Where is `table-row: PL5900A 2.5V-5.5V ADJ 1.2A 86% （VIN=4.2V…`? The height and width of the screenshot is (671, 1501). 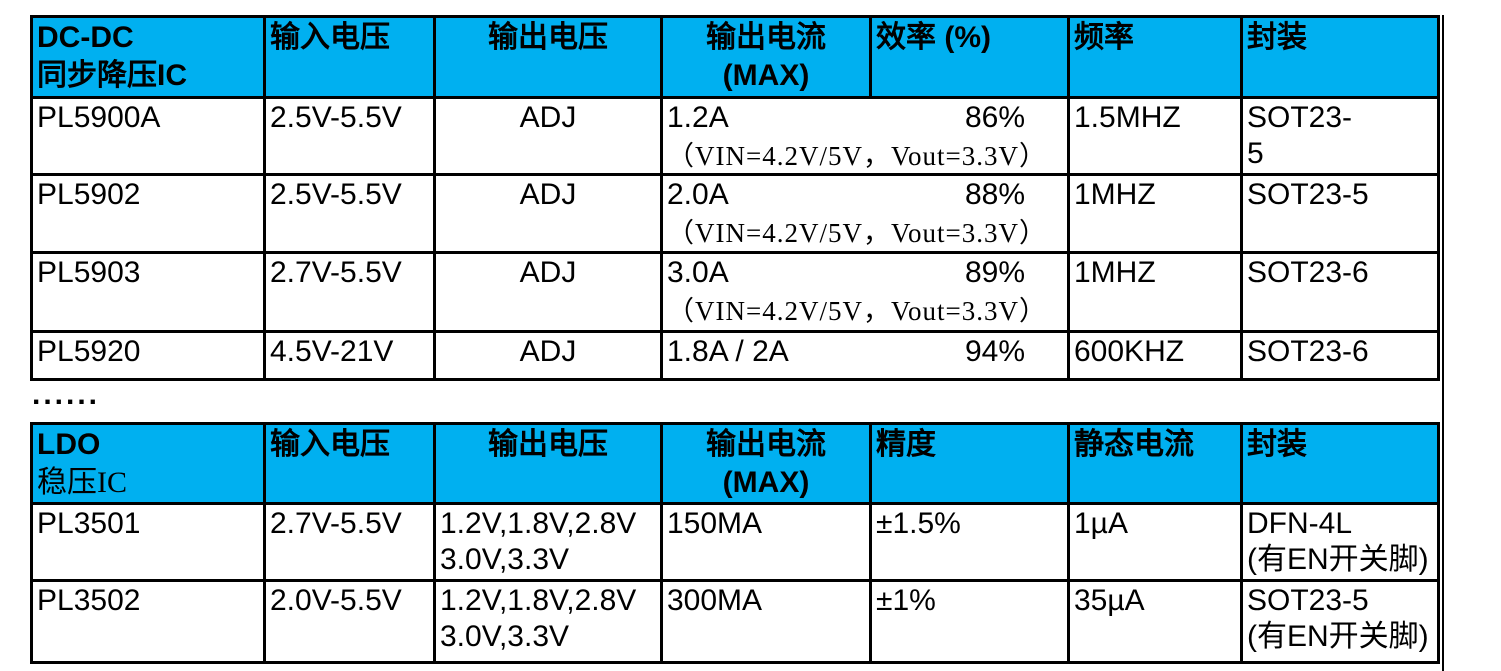
table-row: PL5900A 2.5V-5.5V ADJ 1.2A 86% （VIN=4.2V… is located at coordinates (735, 136).